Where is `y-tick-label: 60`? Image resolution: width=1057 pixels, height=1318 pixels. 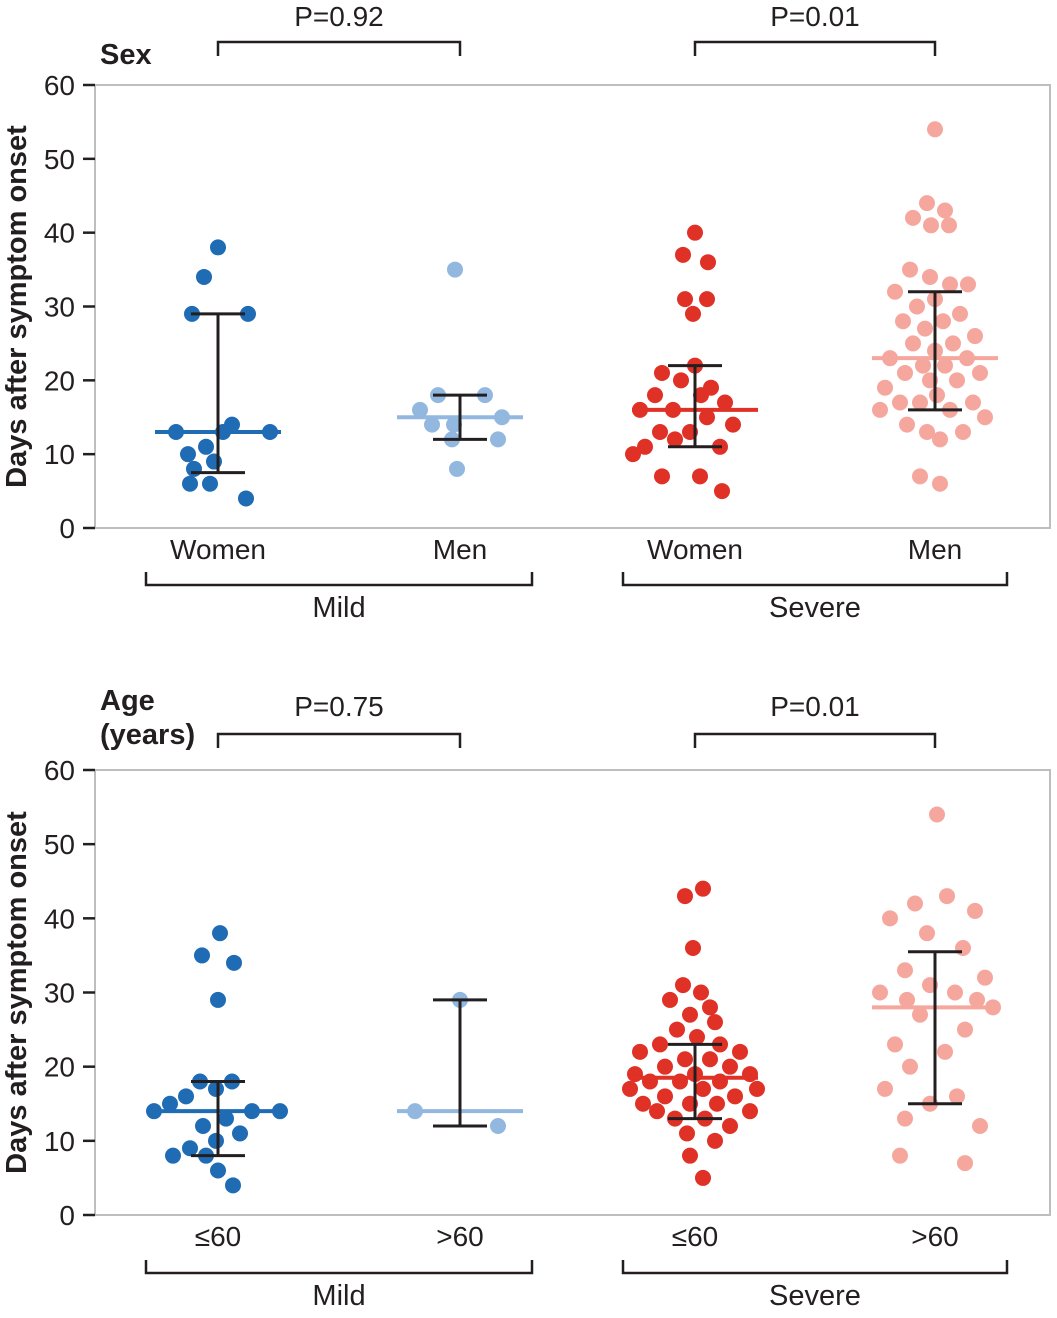
y-tick-label: 60 is located at coordinates (59, 770).